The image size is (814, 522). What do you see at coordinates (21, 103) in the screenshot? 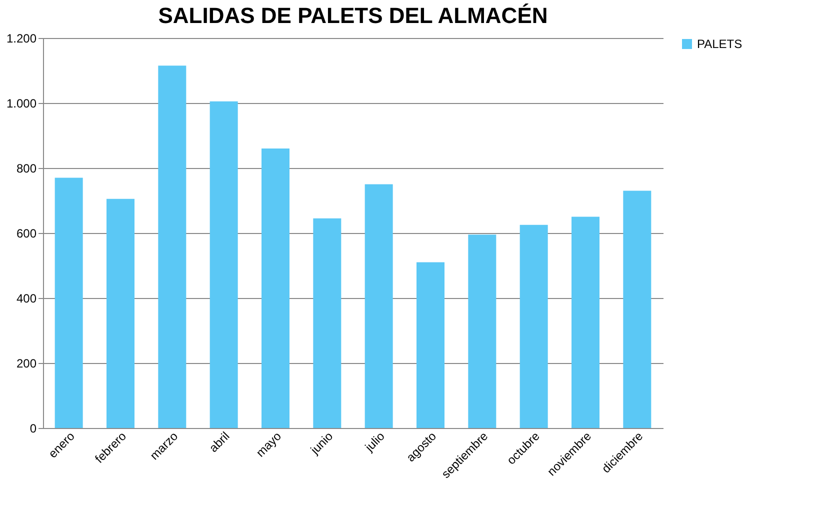
I see `y-tick-label: 1.000` at bounding box center [21, 103].